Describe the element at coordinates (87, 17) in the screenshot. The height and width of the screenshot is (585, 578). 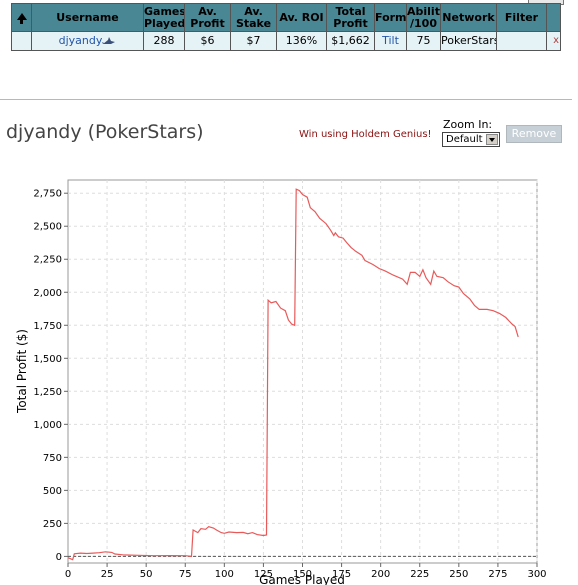
I see `header-username: Username` at that location.